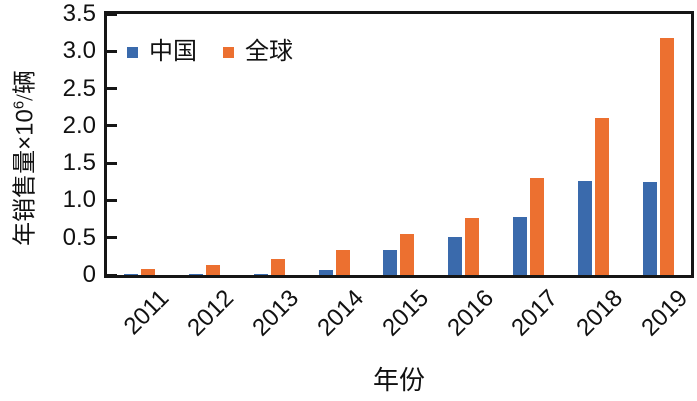  I want to click on x-tick-label-2013: 2013, so click(275, 313).